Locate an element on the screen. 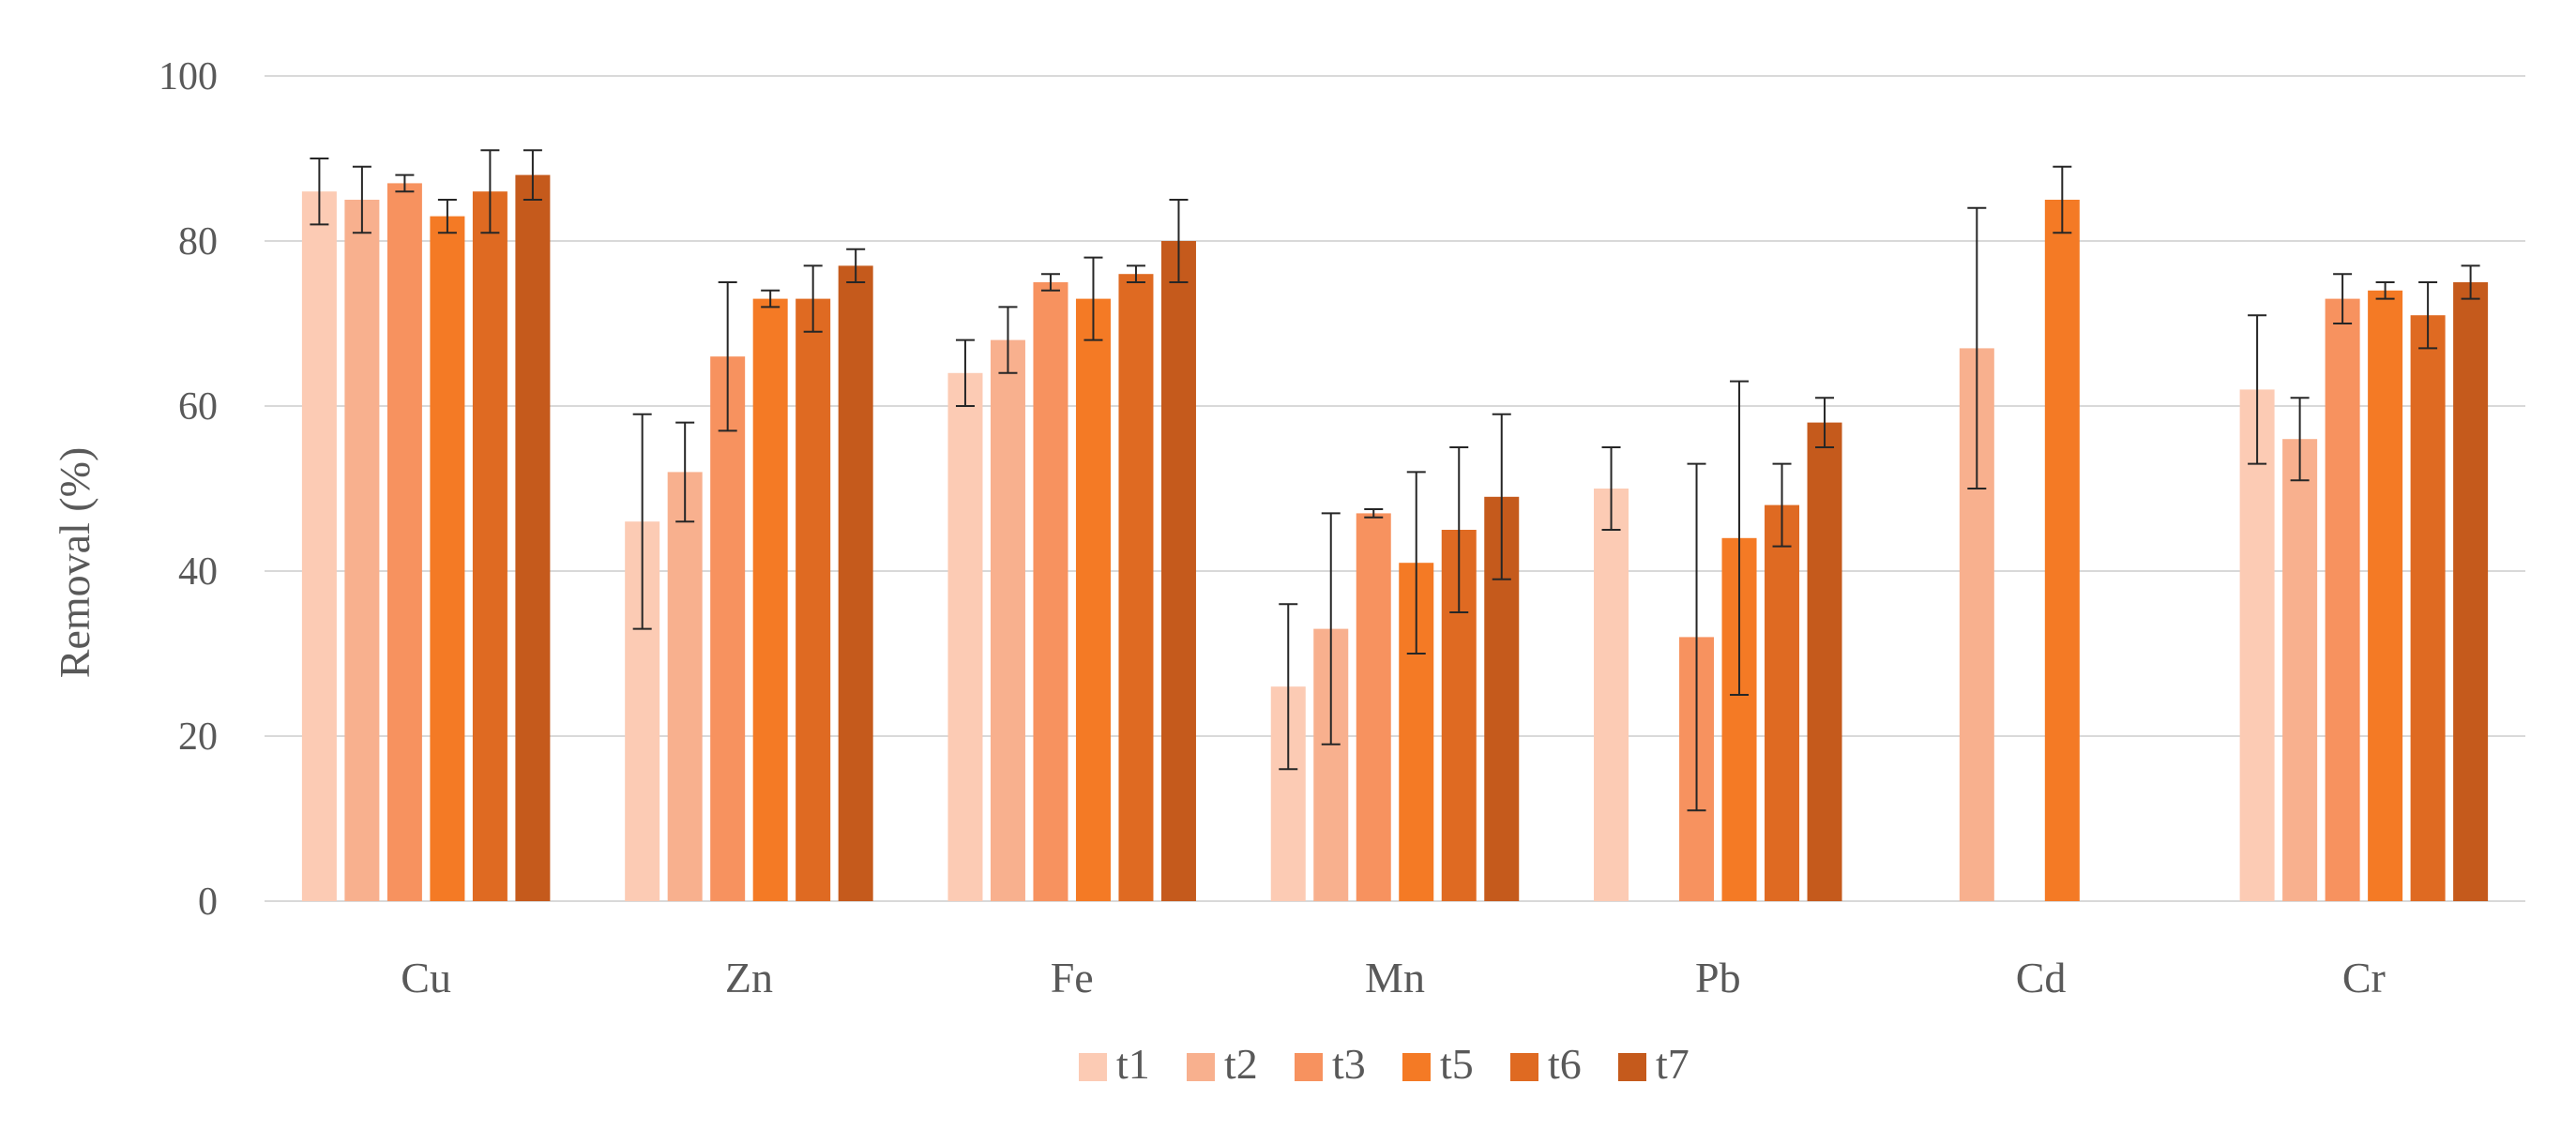 Image resolution: width=2576 pixels, height=1129 pixels. legend-label: t6 is located at coordinates (1565, 1064).